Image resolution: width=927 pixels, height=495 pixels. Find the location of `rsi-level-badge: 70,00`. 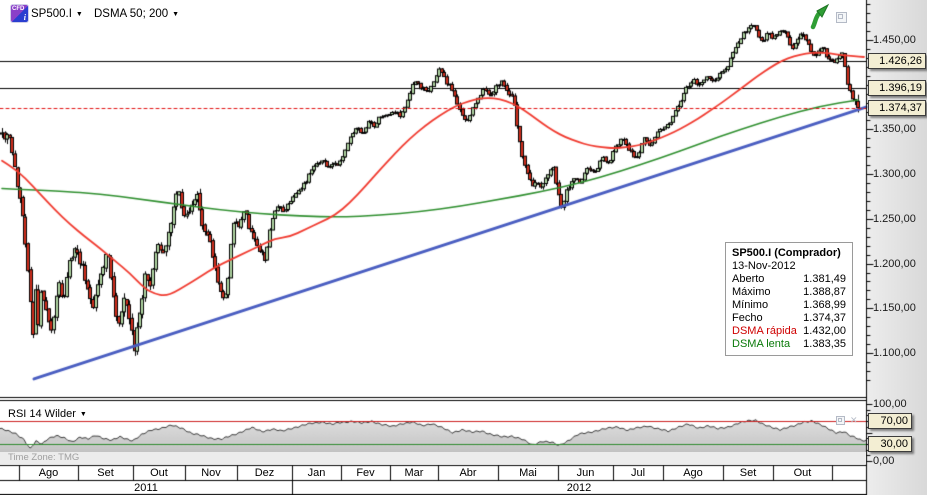

rsi-level-badge: 70,00 is located at coordinates (890, 421).